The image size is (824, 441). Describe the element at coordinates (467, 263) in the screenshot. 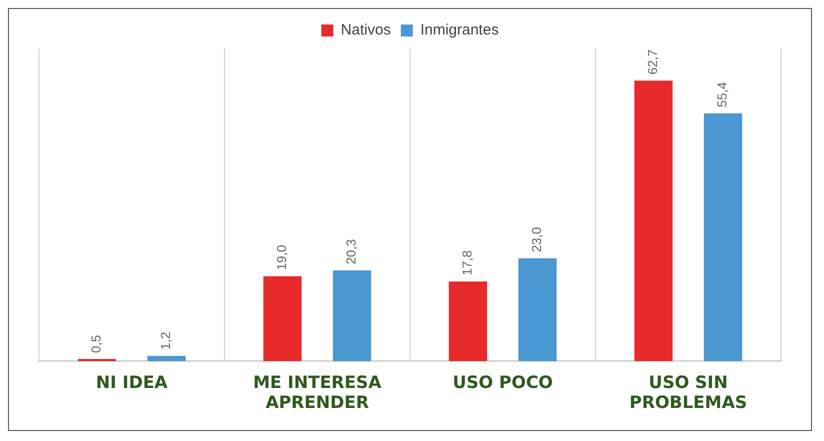

I see `data-label: 17,8` at that location.